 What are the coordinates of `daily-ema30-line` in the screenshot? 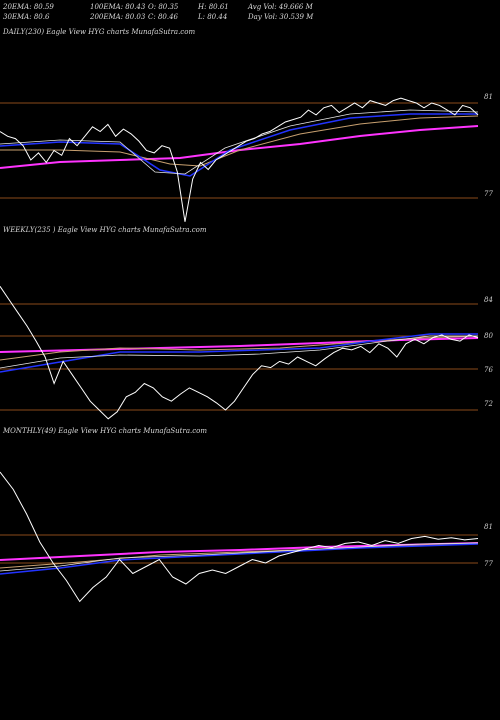 It's located at (239, 145).